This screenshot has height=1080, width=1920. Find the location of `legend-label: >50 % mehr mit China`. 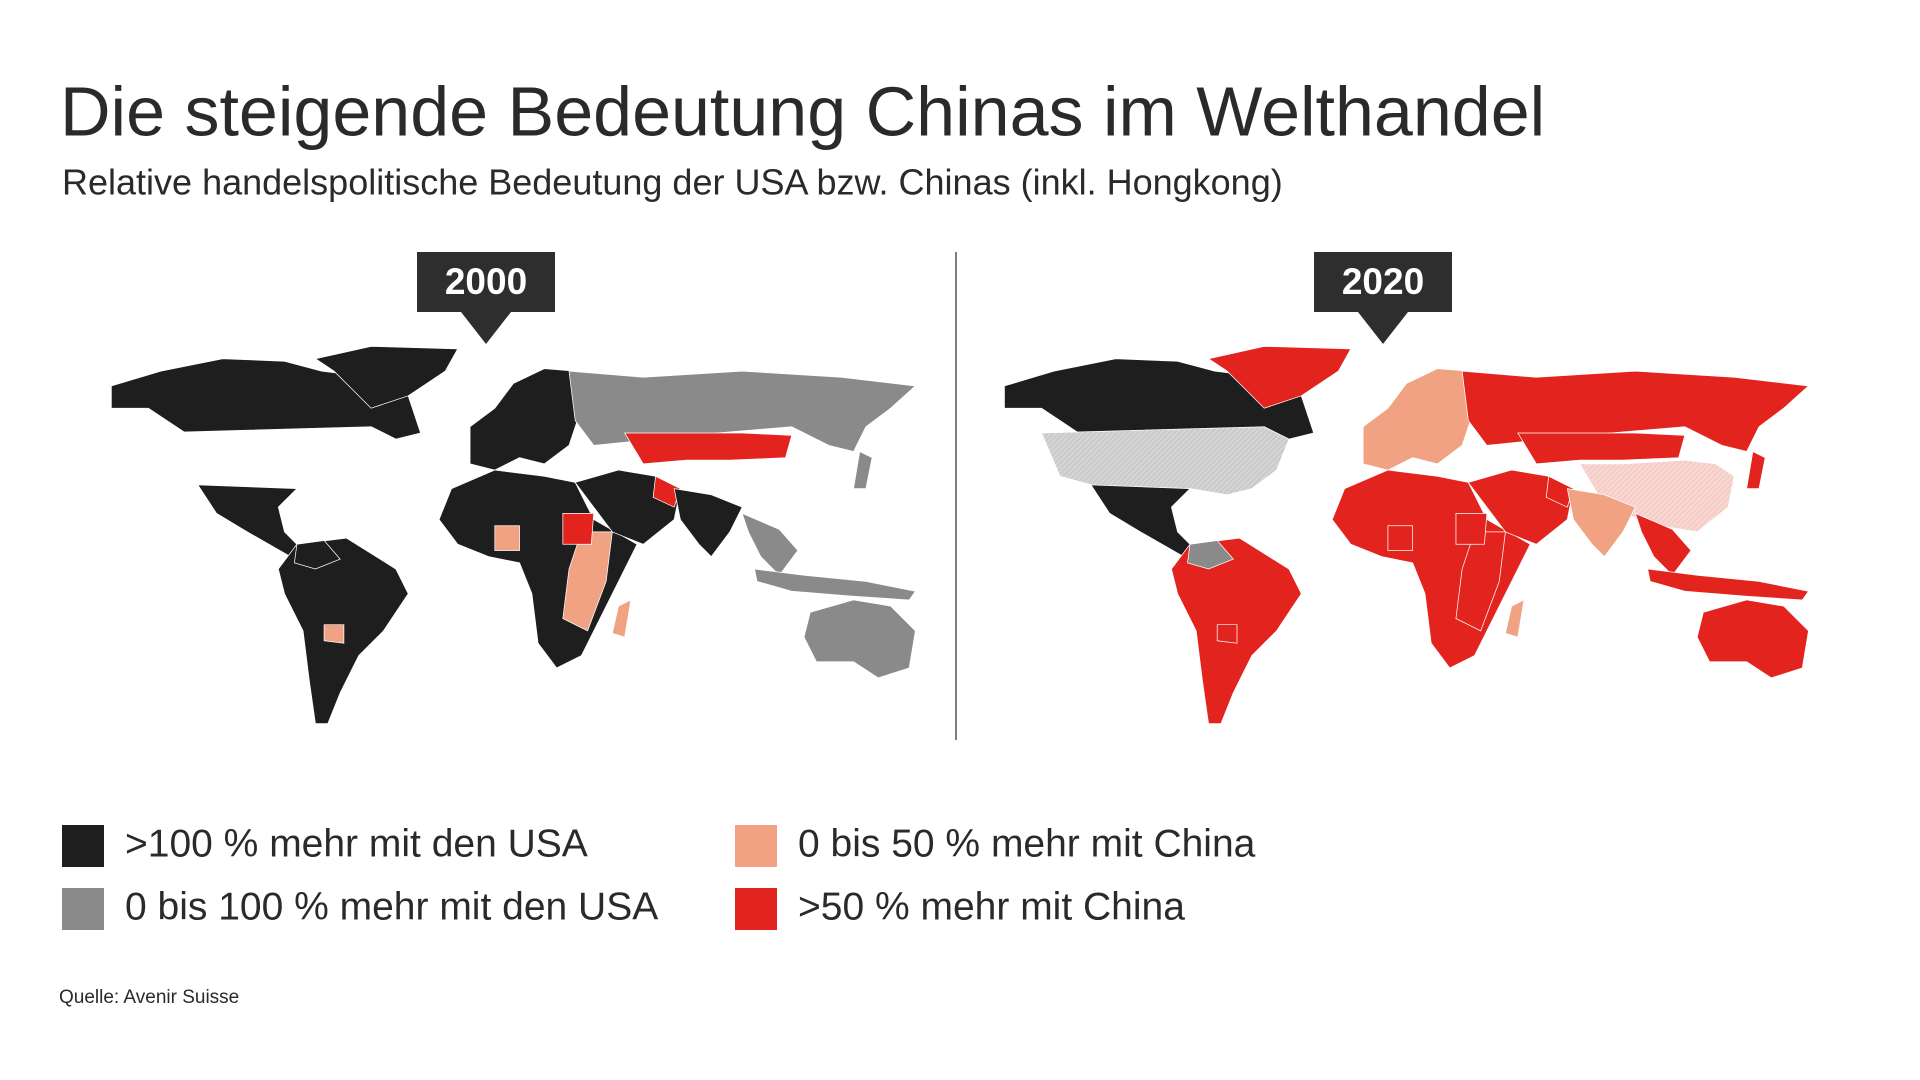

legend-label: >50 % mehr mit China is located at coordinates (991, 906).